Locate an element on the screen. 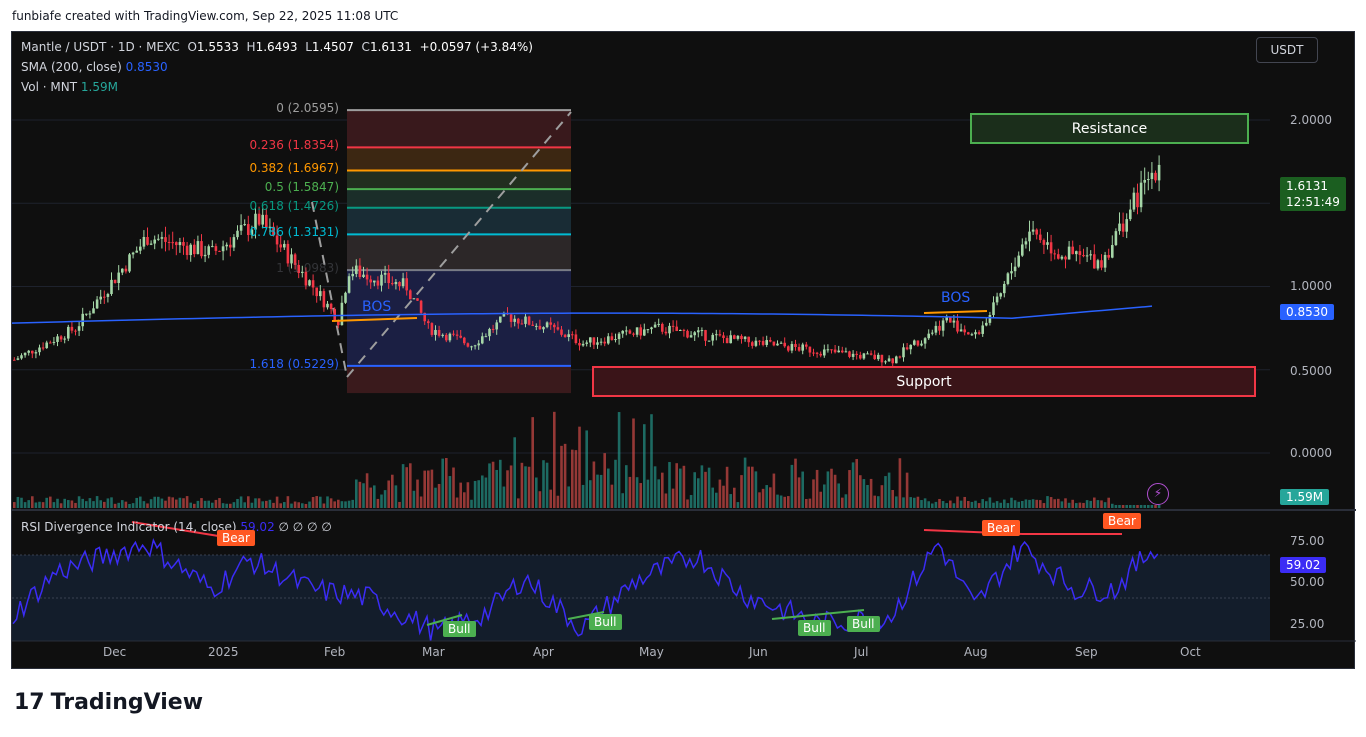  lightning-icon: ⚡ is located at coordinates (1158, 494).